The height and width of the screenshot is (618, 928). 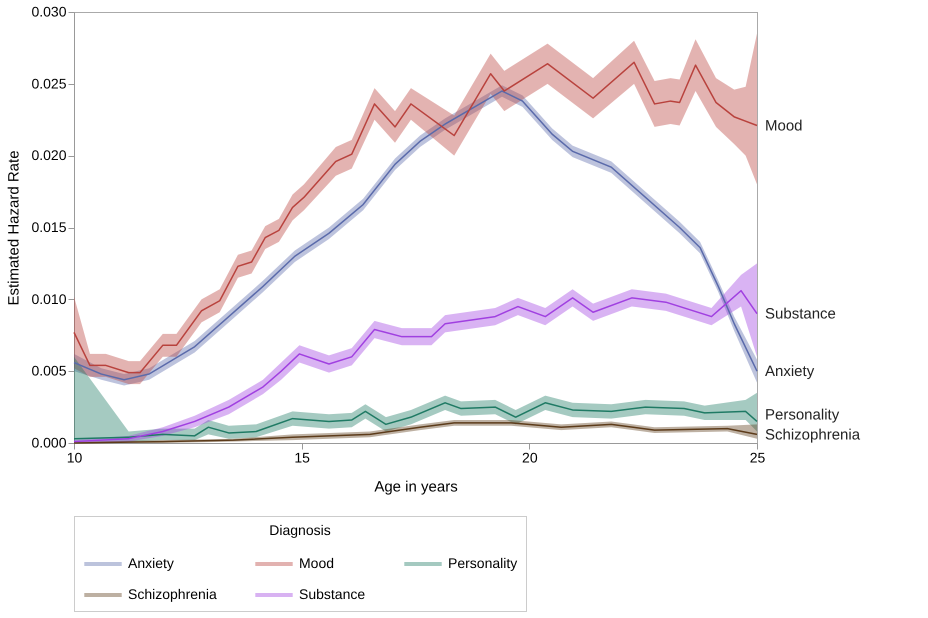 What do you see at coordinates (784, 125) in the screenshot?
I see `text: Mood` at bounding box center [784, 125].